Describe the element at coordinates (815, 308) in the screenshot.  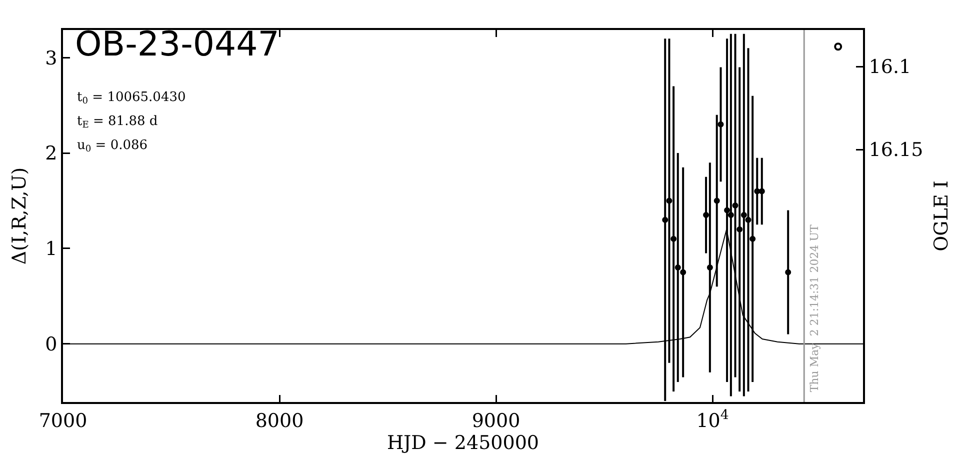
I see `annotation: Thu May 2 21:14:31 2024 UT` at that location.